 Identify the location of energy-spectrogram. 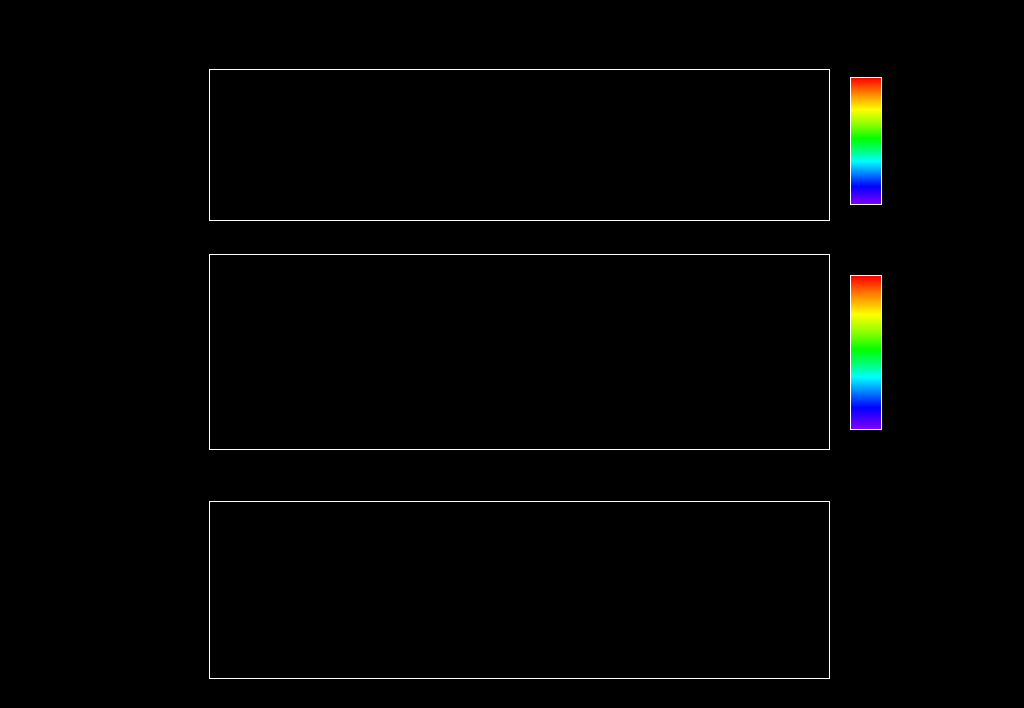
(519, 145).